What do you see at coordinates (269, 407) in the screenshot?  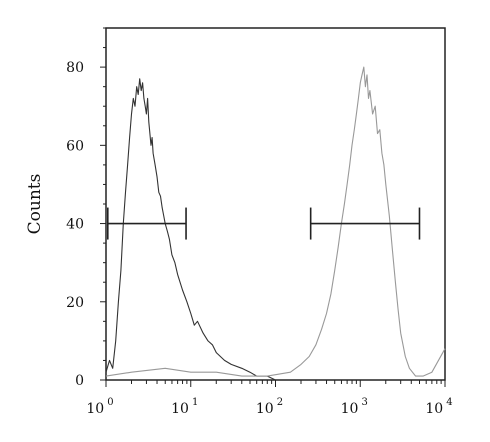 I see `x-tick-label: 10 2` at bounding box center [269, 407].